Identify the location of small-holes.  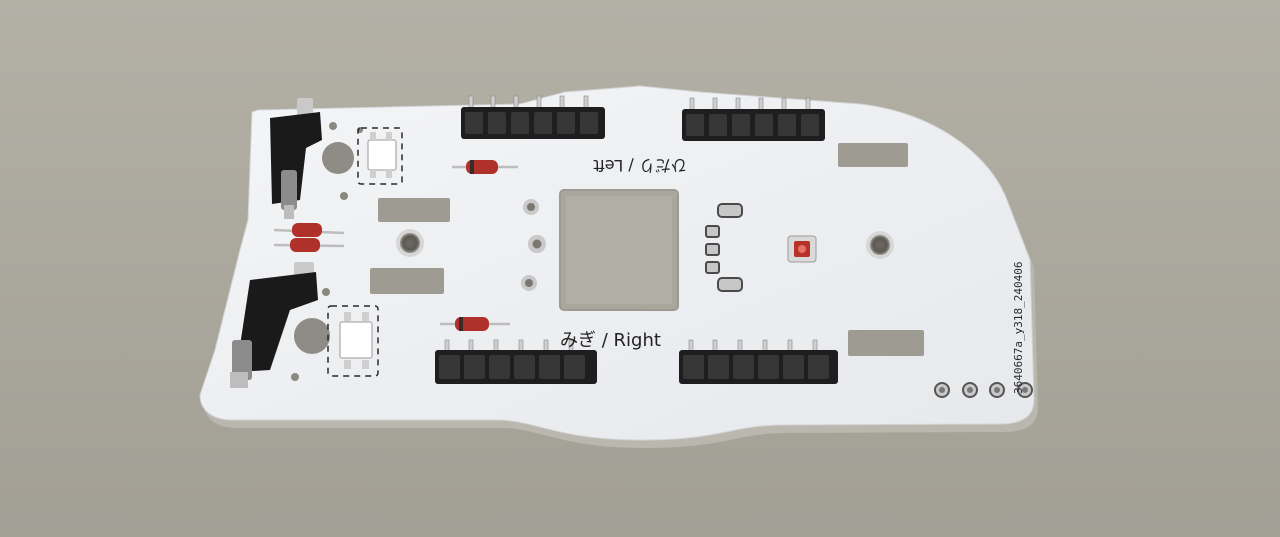
(327, 251).